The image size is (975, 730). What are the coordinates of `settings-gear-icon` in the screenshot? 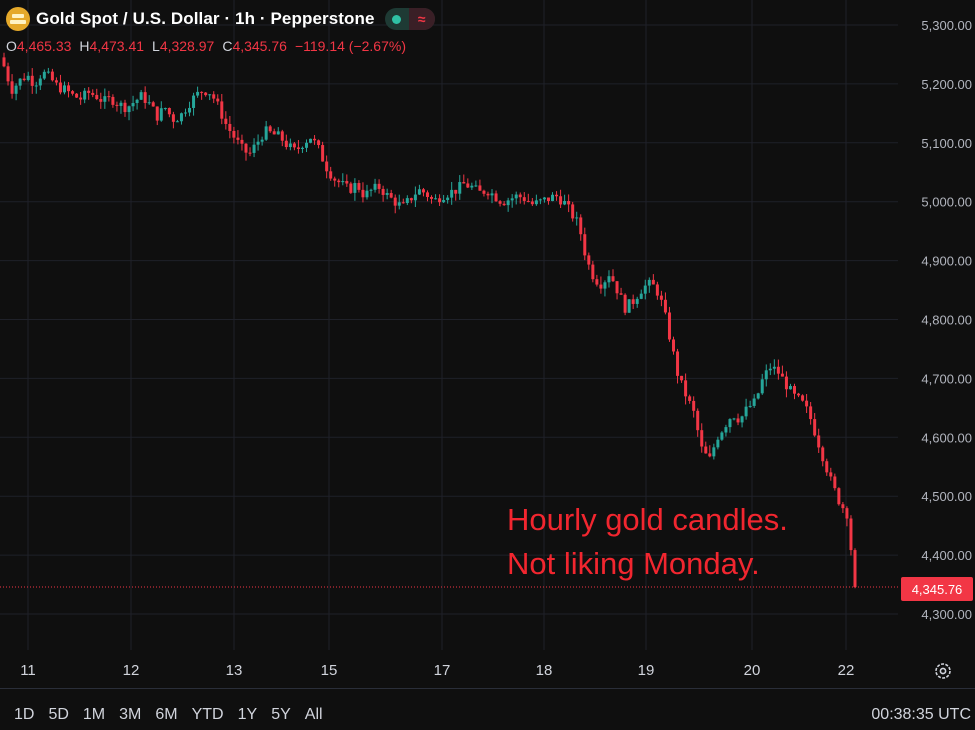 It's located at (943, 671).